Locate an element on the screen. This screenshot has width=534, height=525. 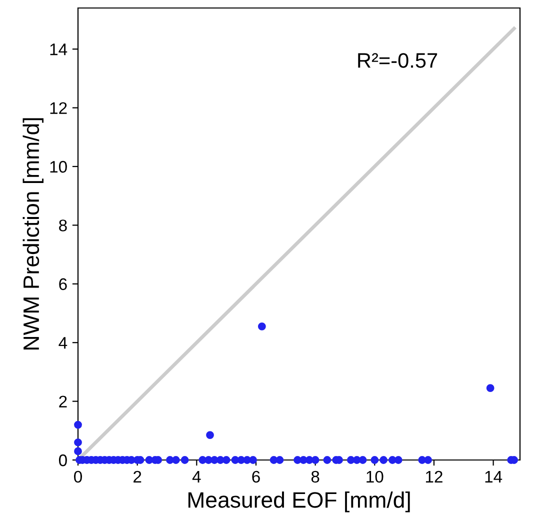
y-tick-label: 14 is located at coordinates (59, 50).